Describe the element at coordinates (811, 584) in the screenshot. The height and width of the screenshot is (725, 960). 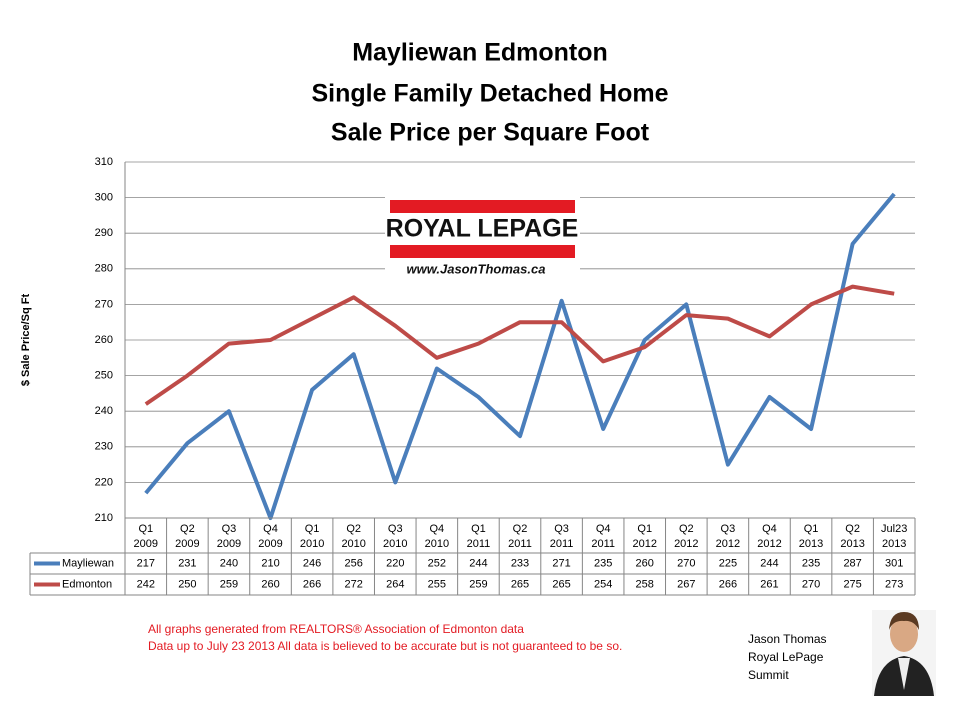
I see `table-value: 270` at that location.